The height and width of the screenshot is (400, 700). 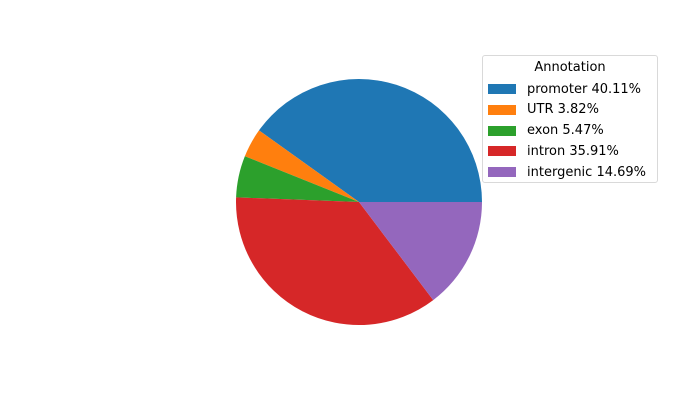 What do you see at coordinates (335, 261) in the screenshot?
I see `pie-slice-intron` at bounding box center [335, 261].